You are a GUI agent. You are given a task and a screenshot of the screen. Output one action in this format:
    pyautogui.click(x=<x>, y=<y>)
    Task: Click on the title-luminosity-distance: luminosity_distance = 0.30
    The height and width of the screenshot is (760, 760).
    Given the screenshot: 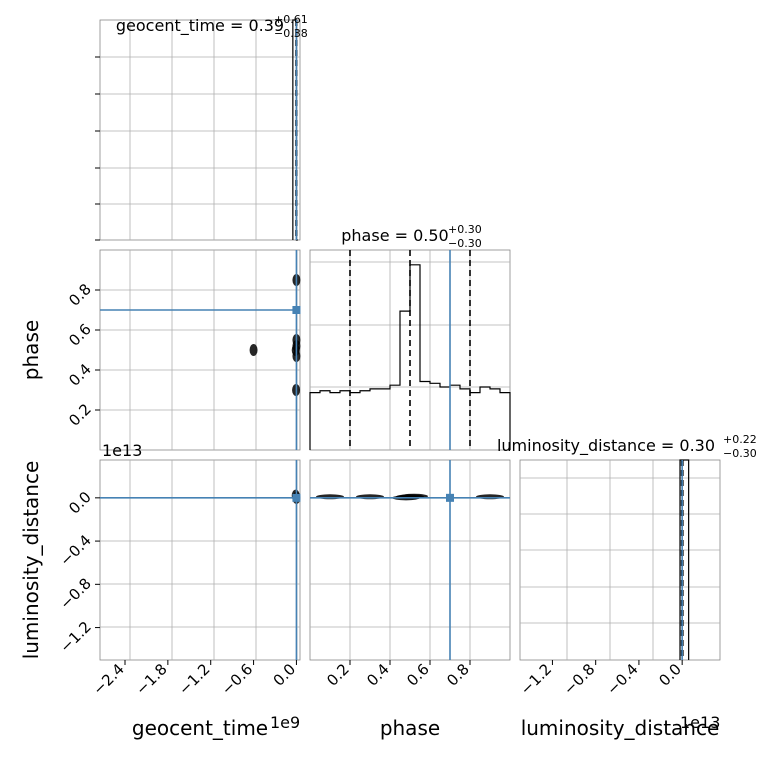 What is the action you would take?
    pyautogui.click(x=606, y=446)
    